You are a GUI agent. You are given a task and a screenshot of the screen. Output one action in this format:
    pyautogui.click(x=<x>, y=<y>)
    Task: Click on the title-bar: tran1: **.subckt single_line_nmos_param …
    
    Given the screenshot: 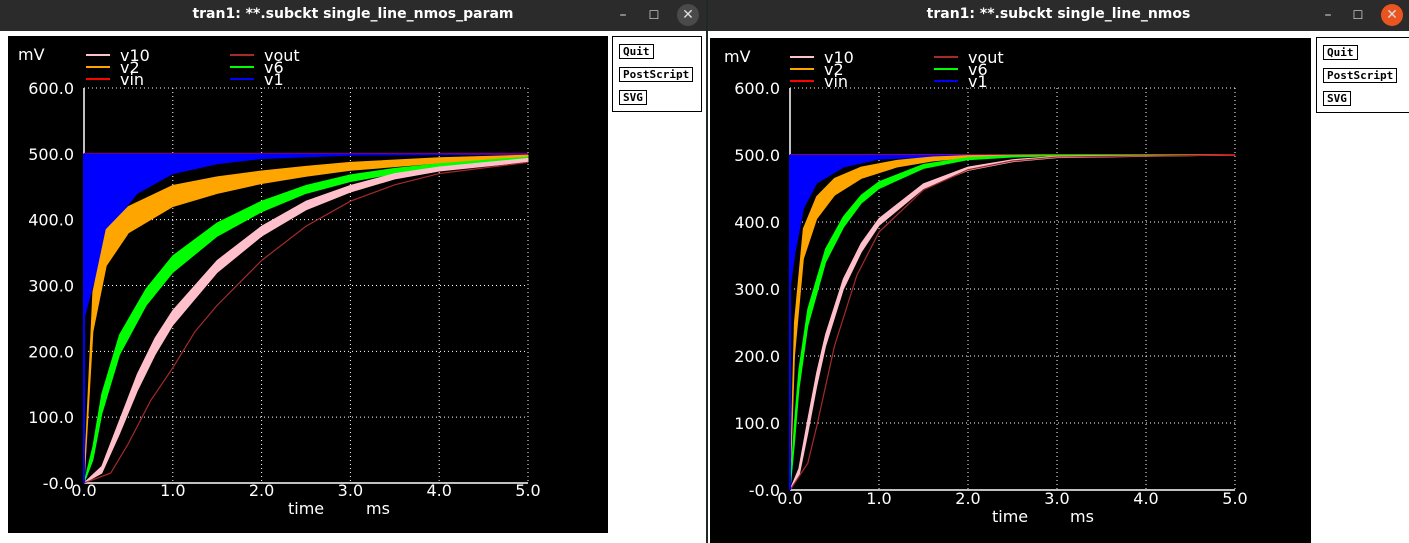 What is the action you would take?
    pyautogui.click(x=353, y=15)
    